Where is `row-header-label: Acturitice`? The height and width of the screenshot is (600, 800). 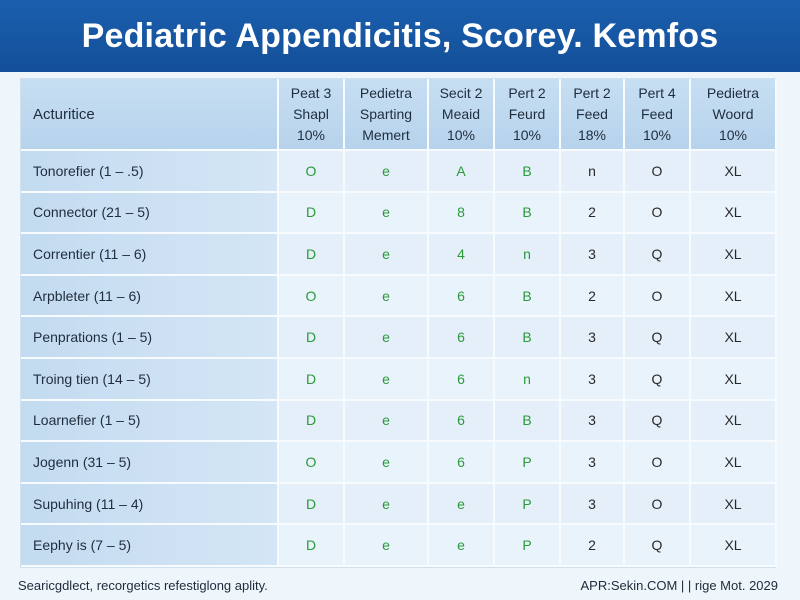 row-header-label: Acturitice is located at coordinates (150, 115).